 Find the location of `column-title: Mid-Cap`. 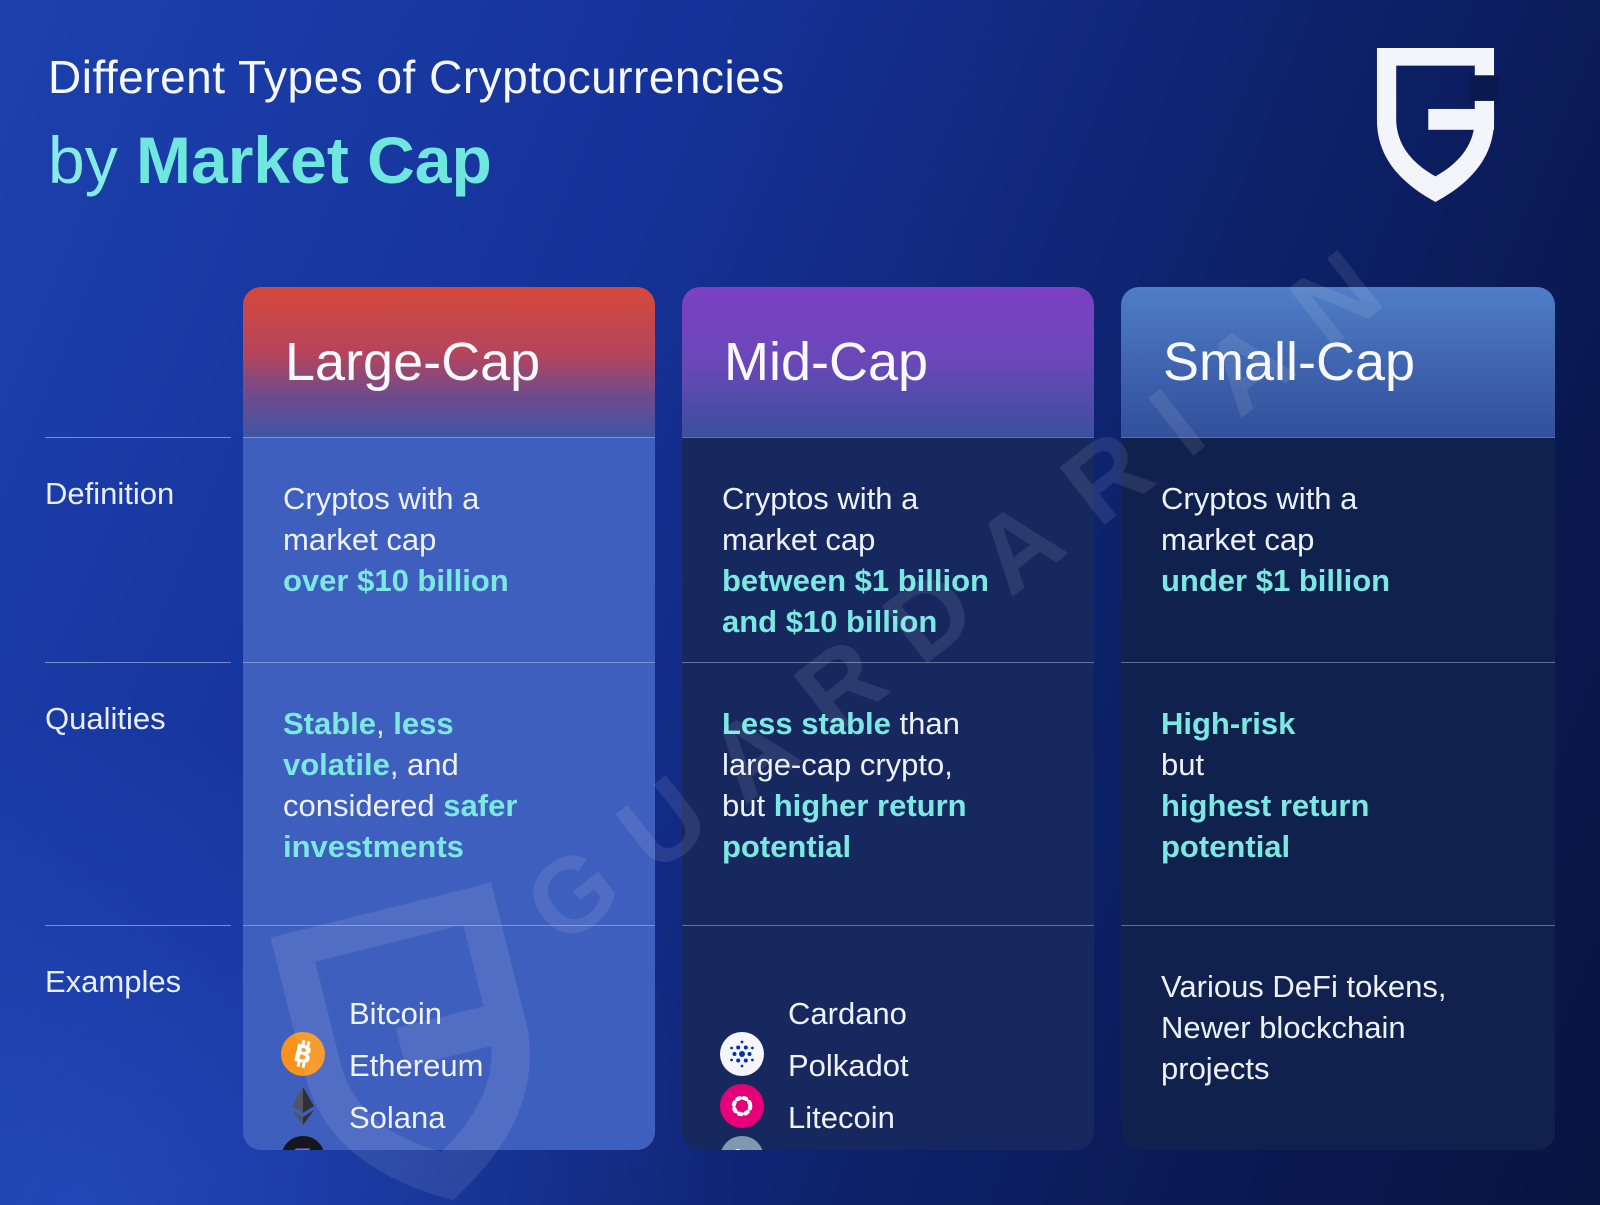

column-title: Mid-Cap is located at coordinates (826, 362).